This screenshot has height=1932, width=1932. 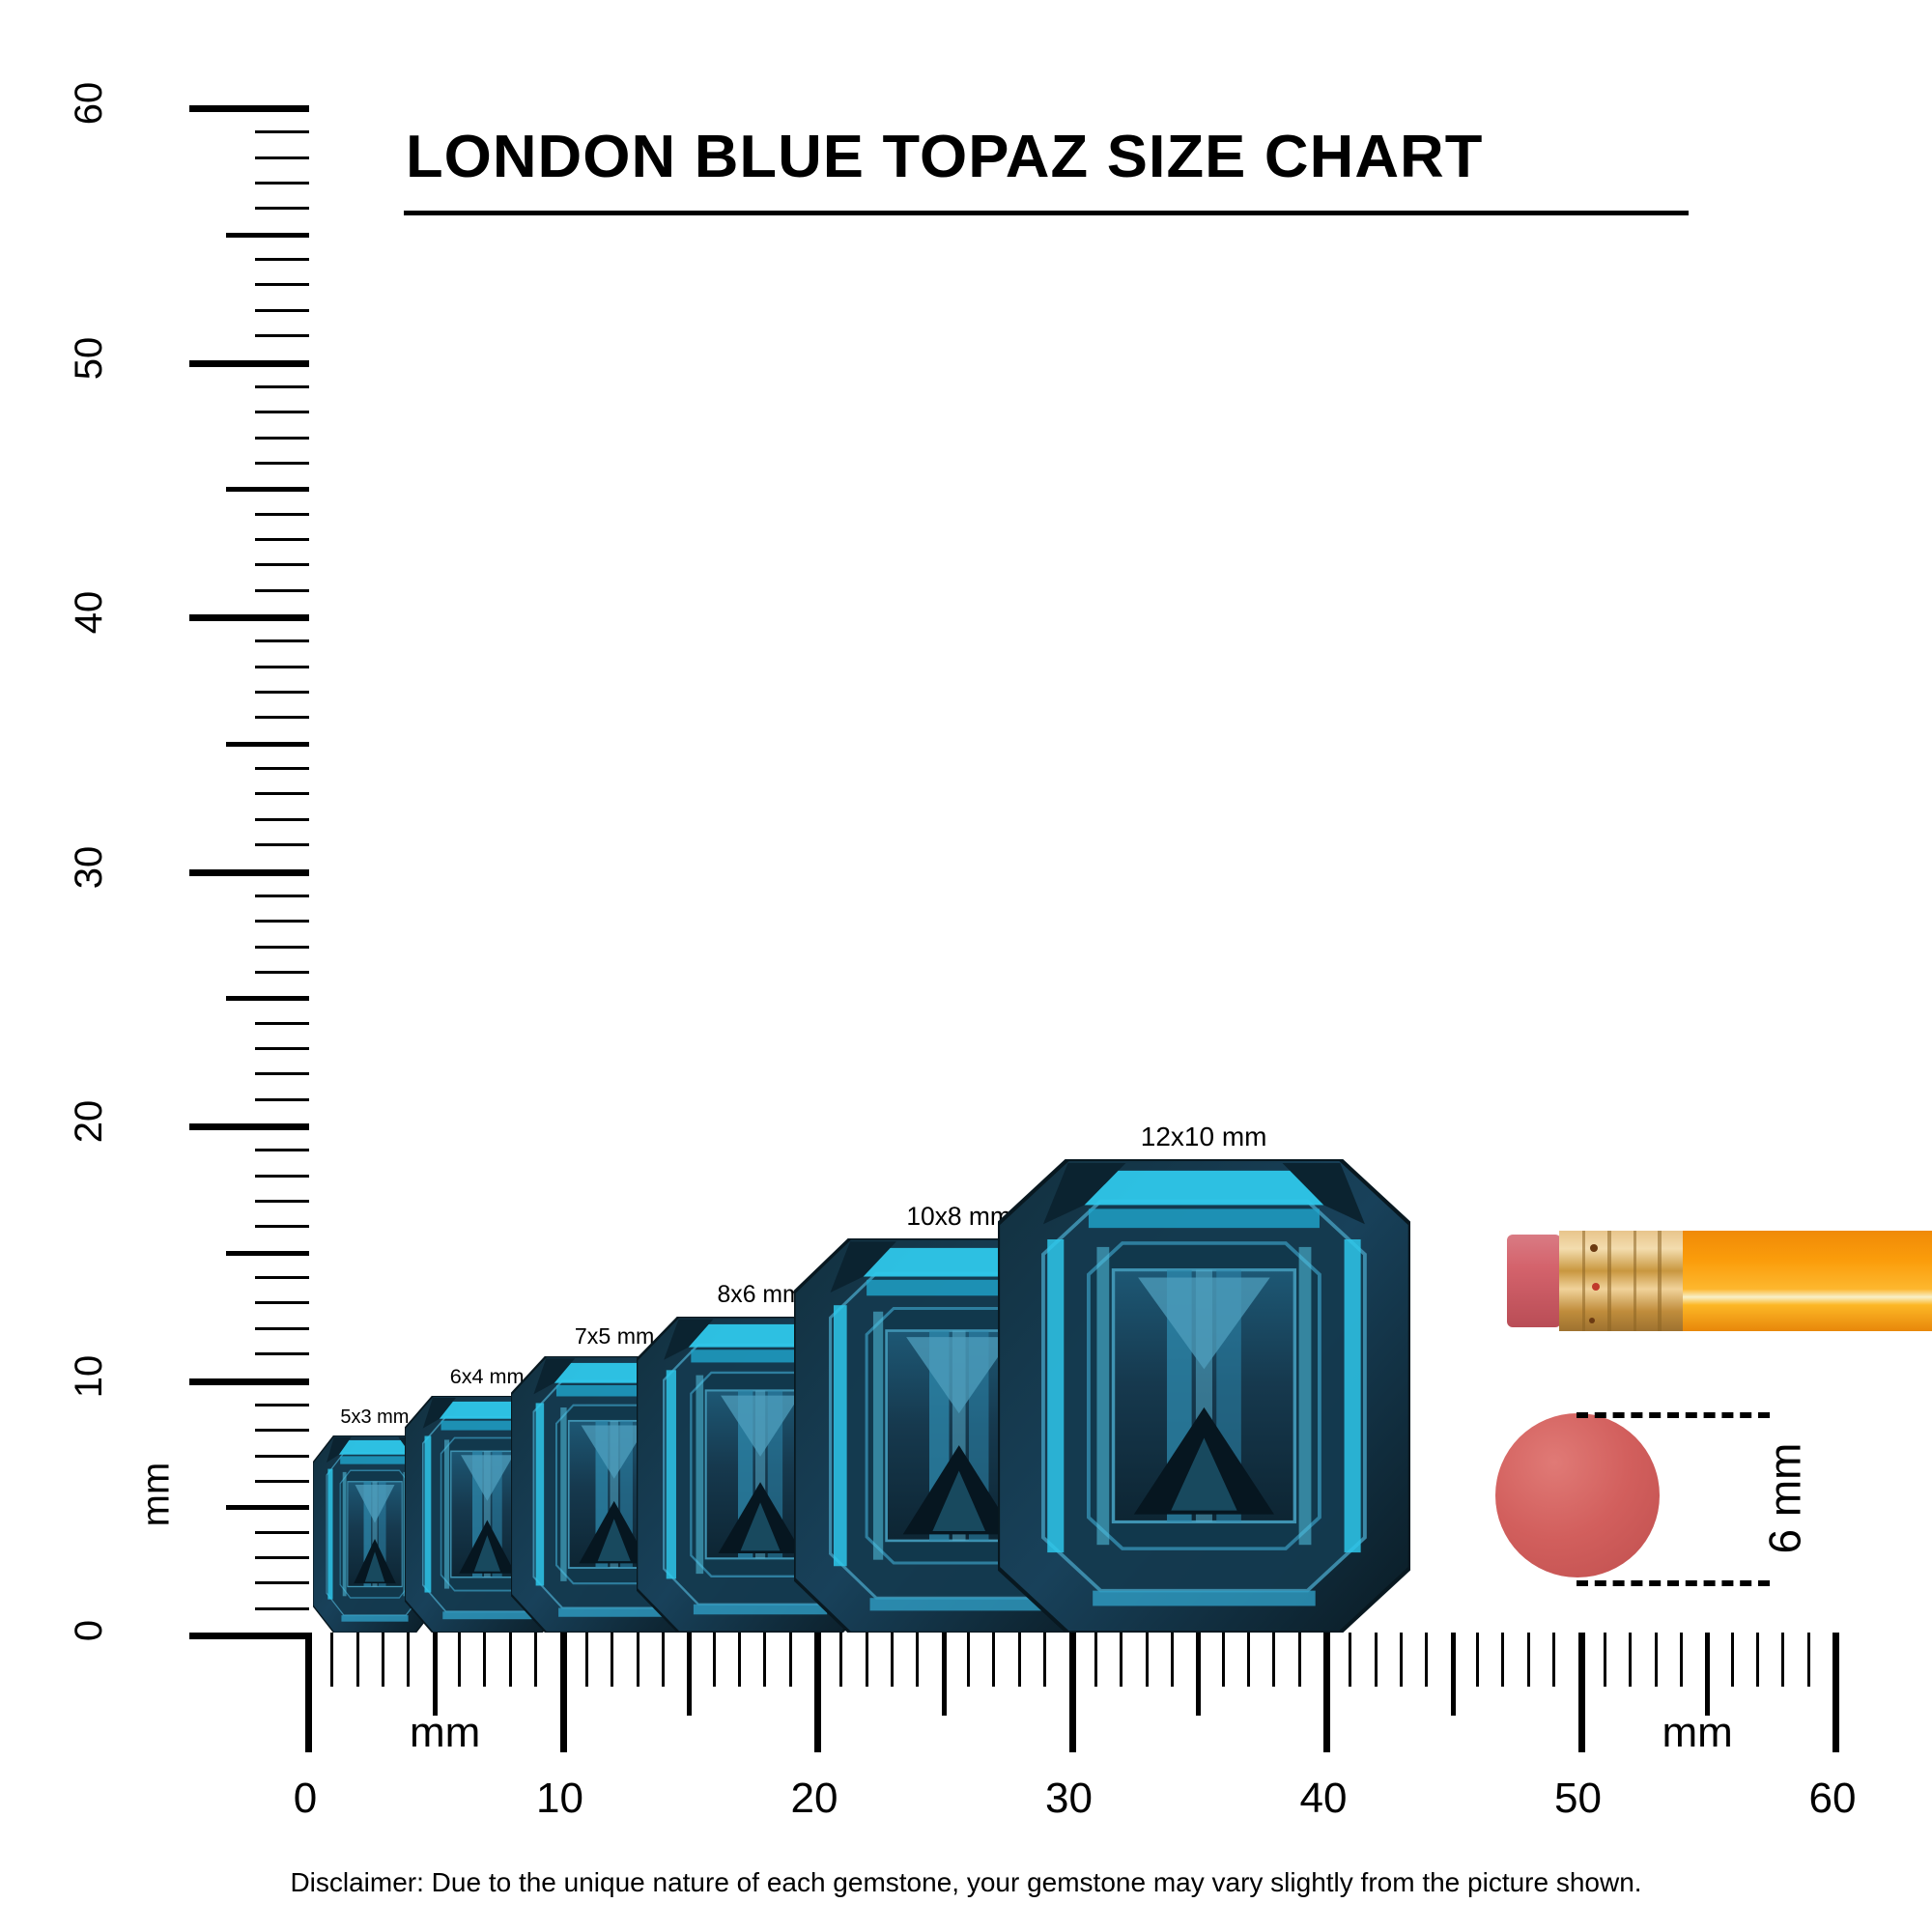 What do you see at coordinates (945, 157) in the screenshot?
I see `page-title: LONDON BLUE TOPAZ SIZE CHART` at bounding box center [945, 157].